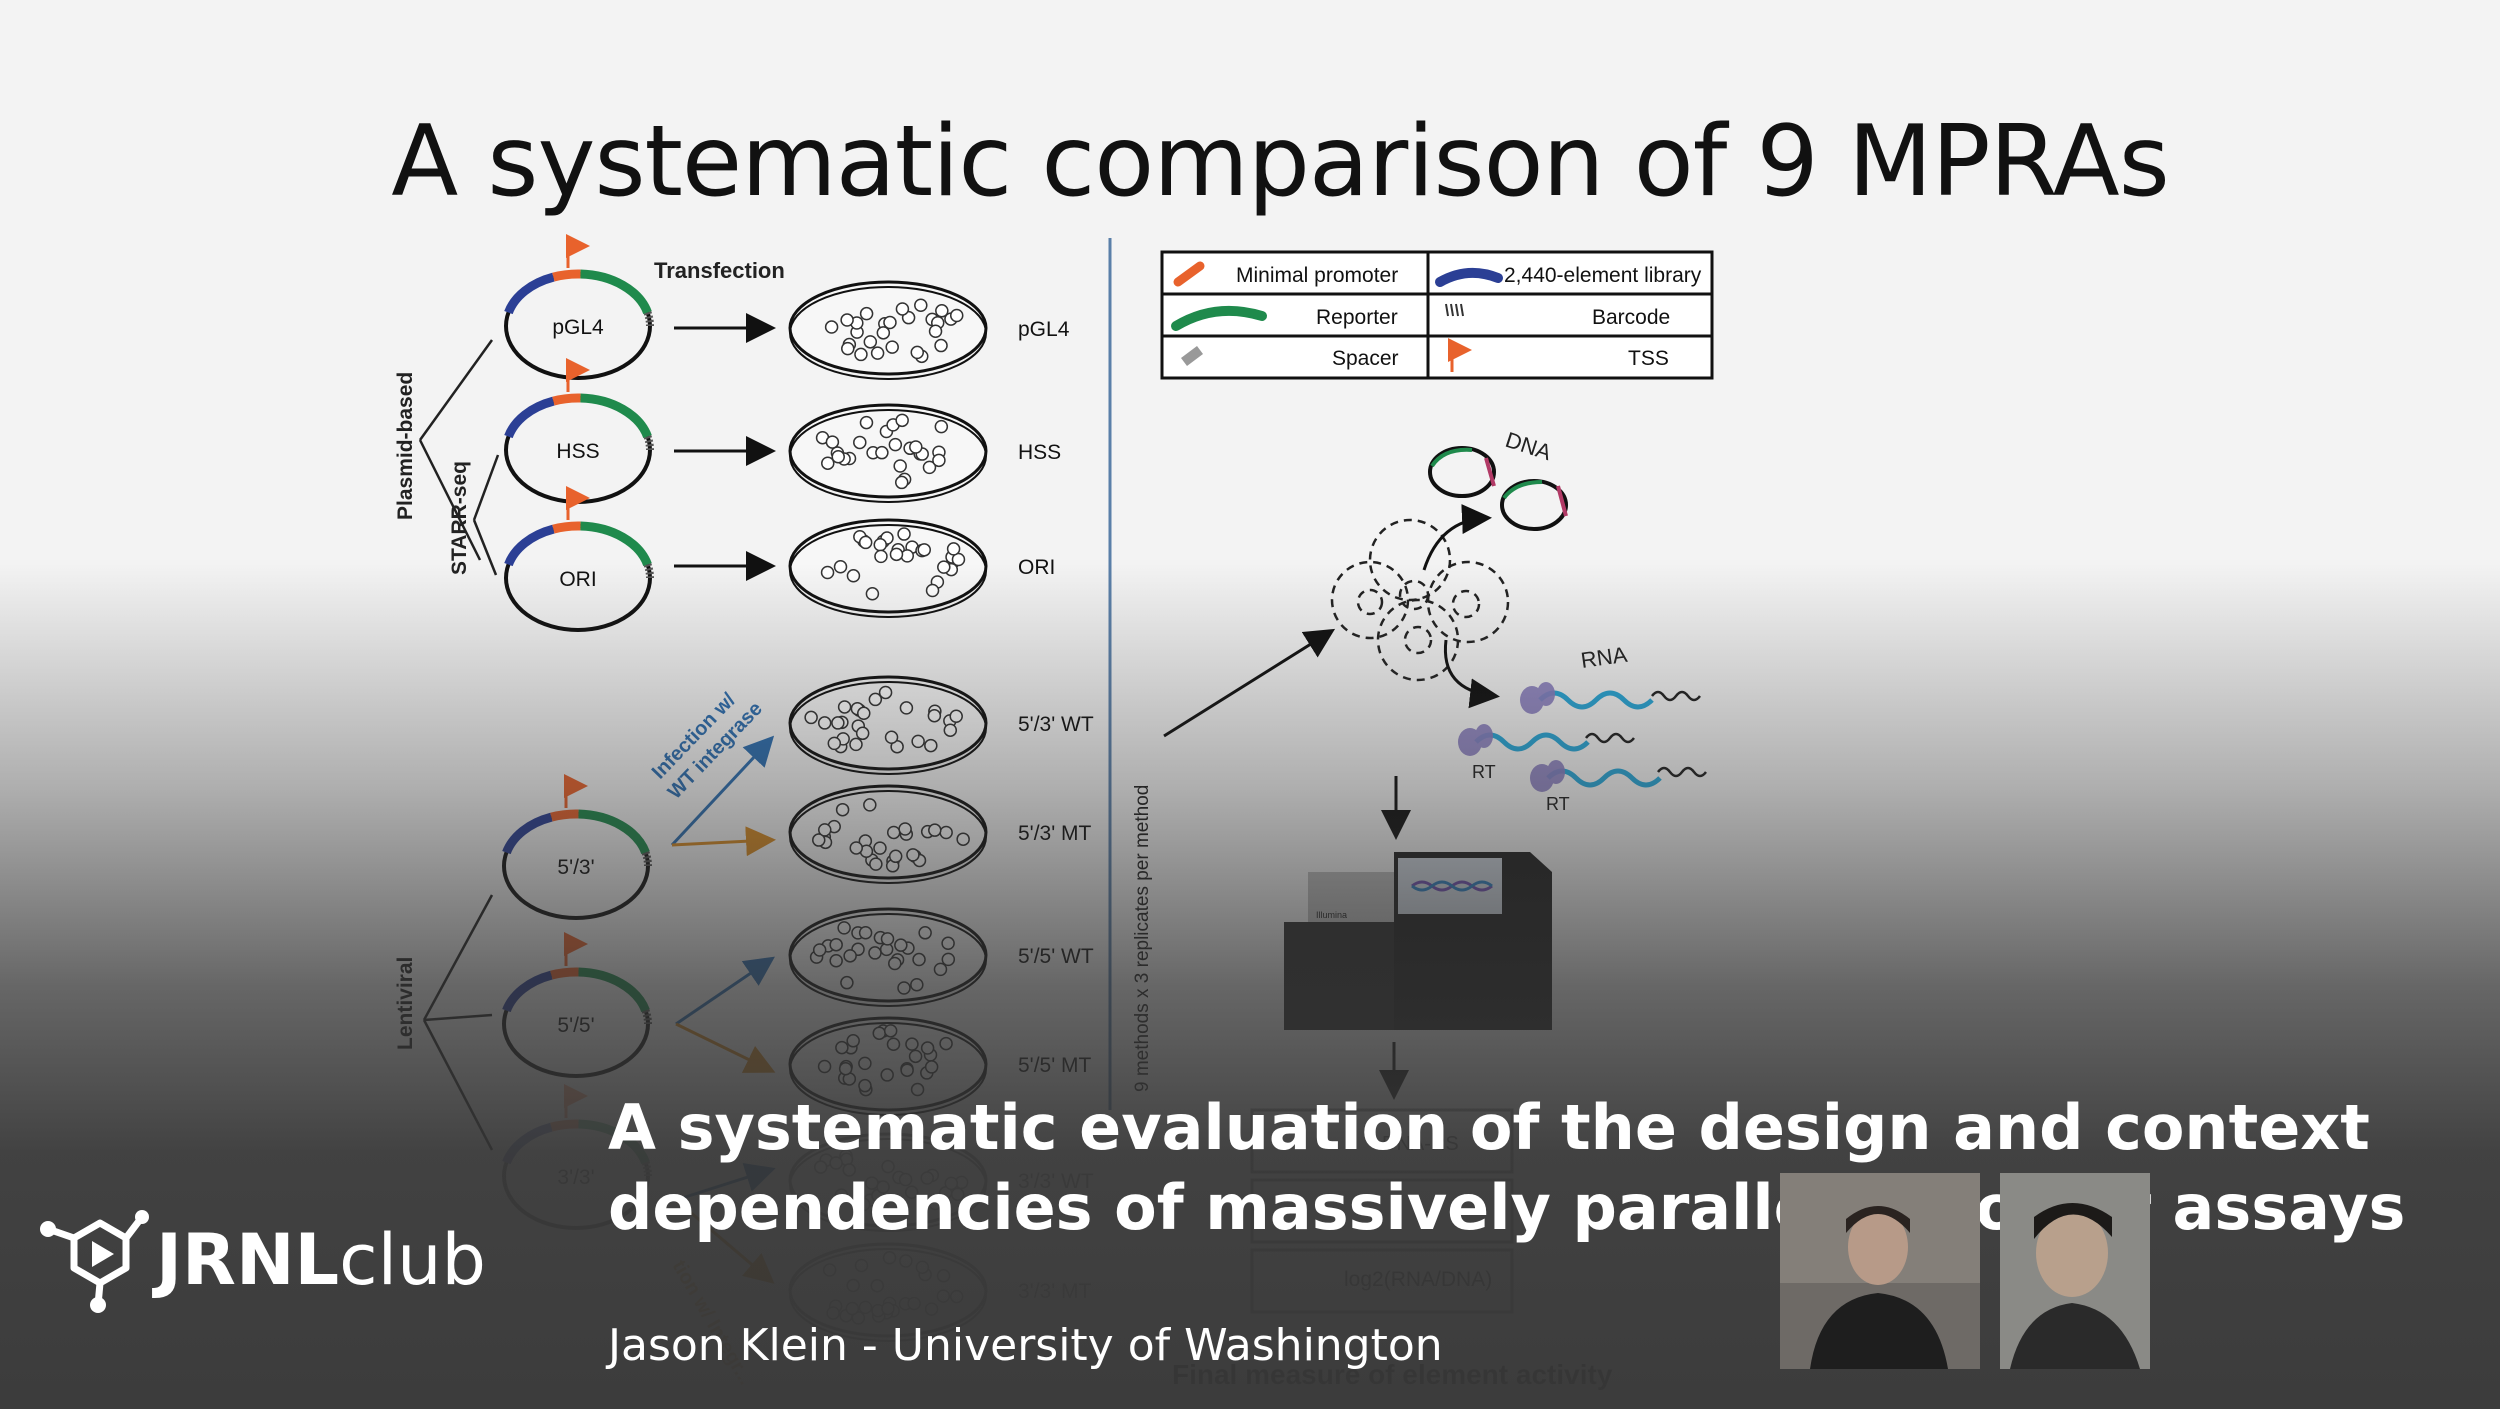  I want to click on transfection-label: Transfection, so click(719, 270).